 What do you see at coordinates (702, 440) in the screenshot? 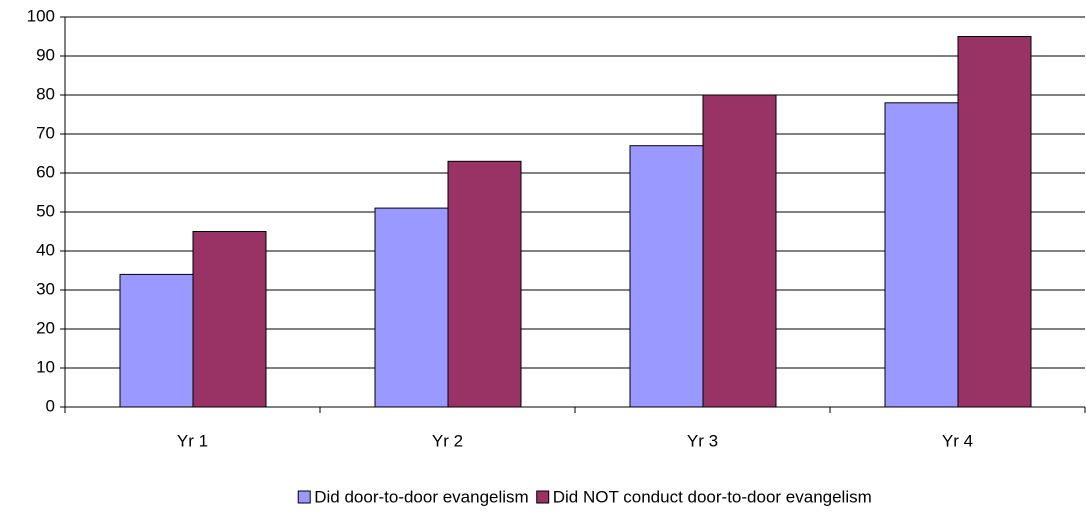
I see `x-tick-label: Yr 3` at bounding box center [702, 440].